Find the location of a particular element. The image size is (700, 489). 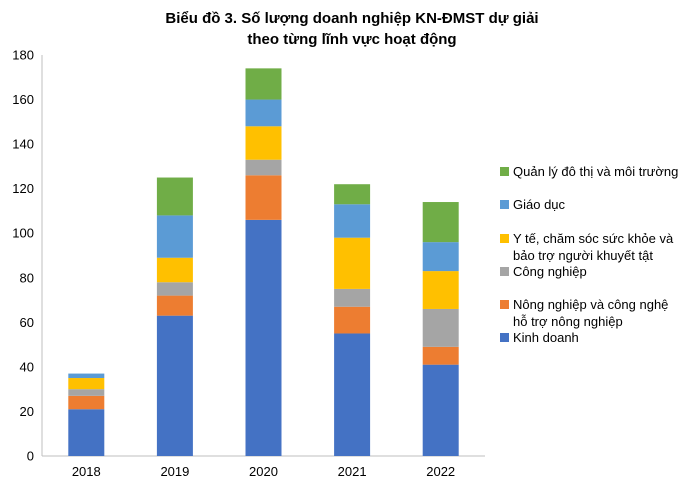

y-tick-label: 100 is located at coordinates (23, 233).